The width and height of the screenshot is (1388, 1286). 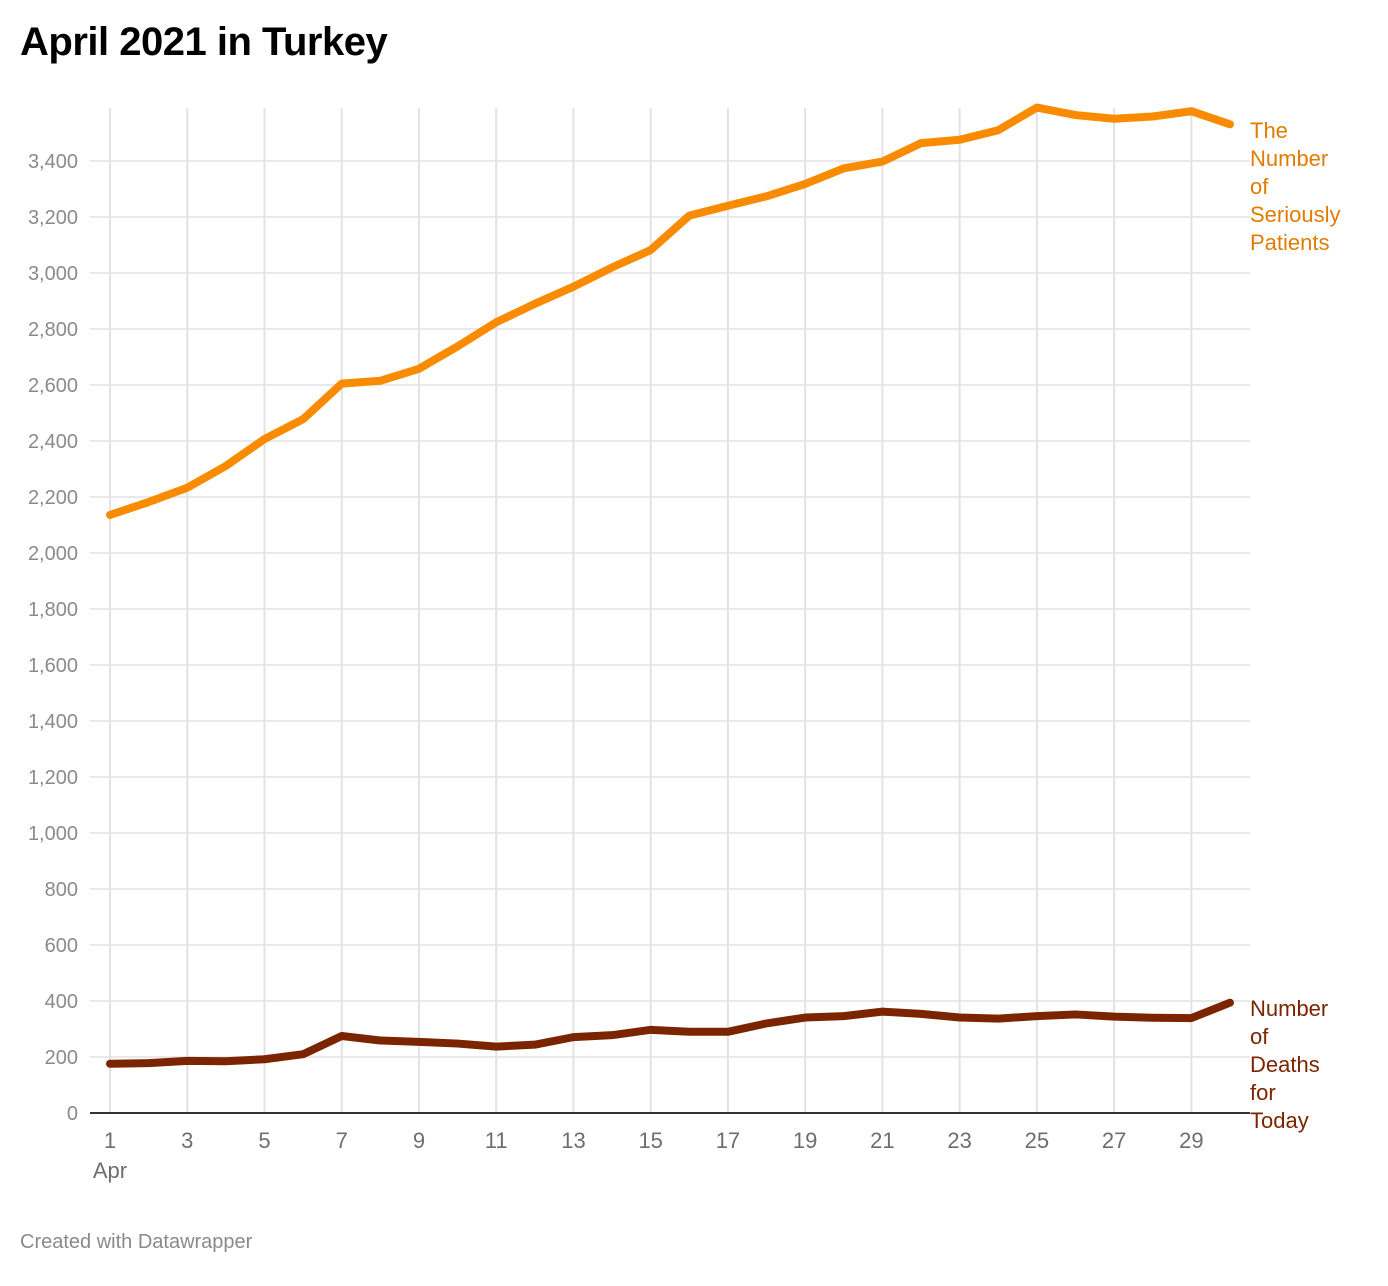 What do you see at coordinates (1285, 1064) in the screenshot?
I see `series-label-line: Deaths` at bounding box center [1285, 1064].